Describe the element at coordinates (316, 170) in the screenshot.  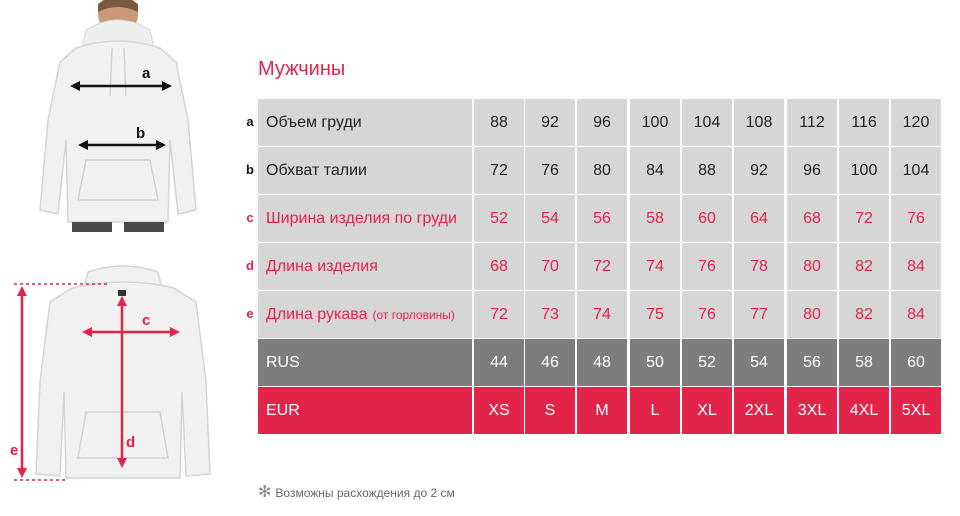
I see `row-label-text: Обхват талии` at that location.